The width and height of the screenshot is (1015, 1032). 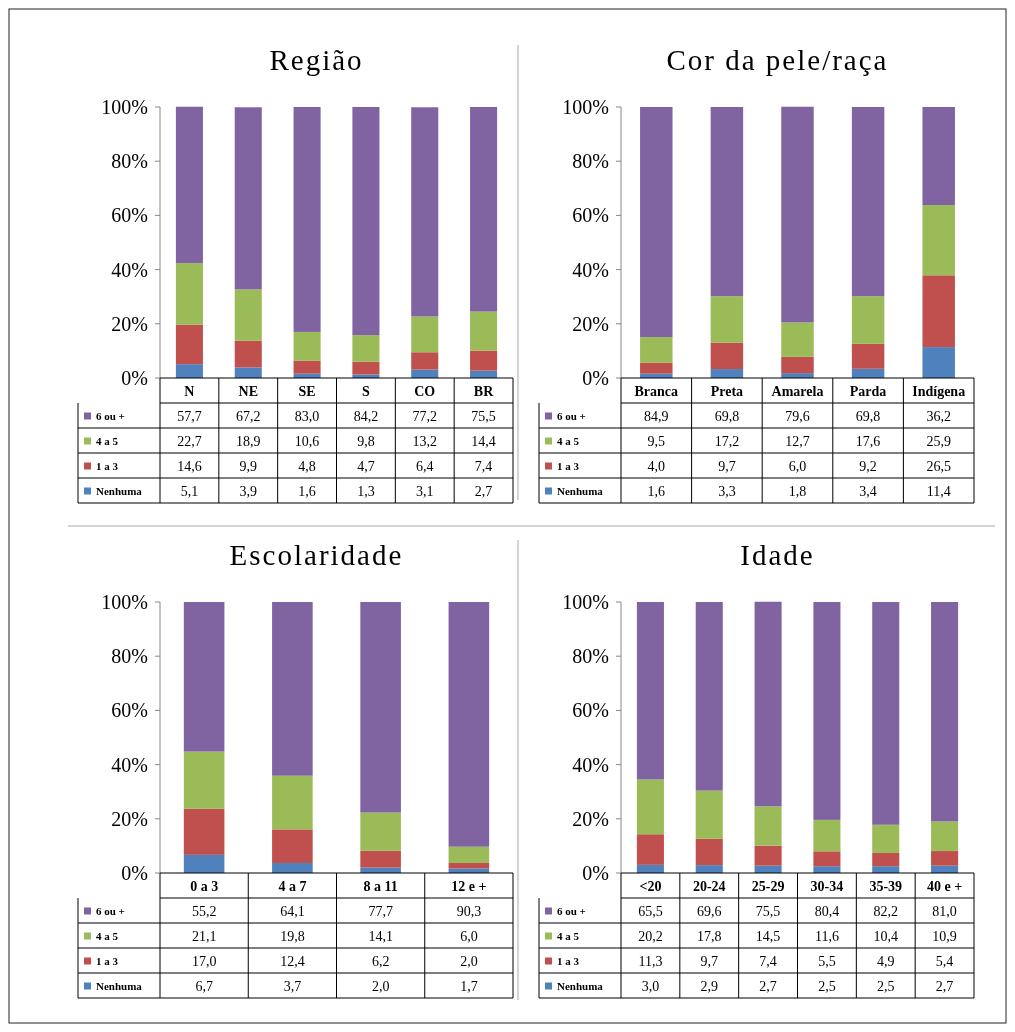 I want to click on data-label: 64,1, so click(x=292, y=911).